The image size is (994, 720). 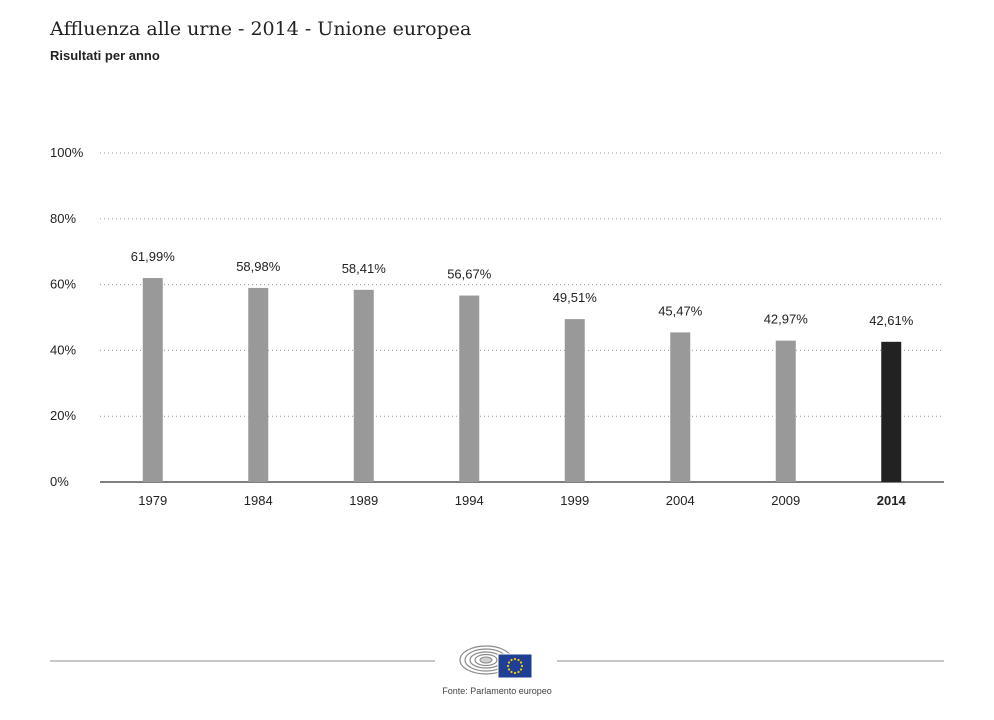 What do you see at coordinates (469, 500) in the screenshot?
I see `x-tick-label: 1994` at bounding box center [469, 500].